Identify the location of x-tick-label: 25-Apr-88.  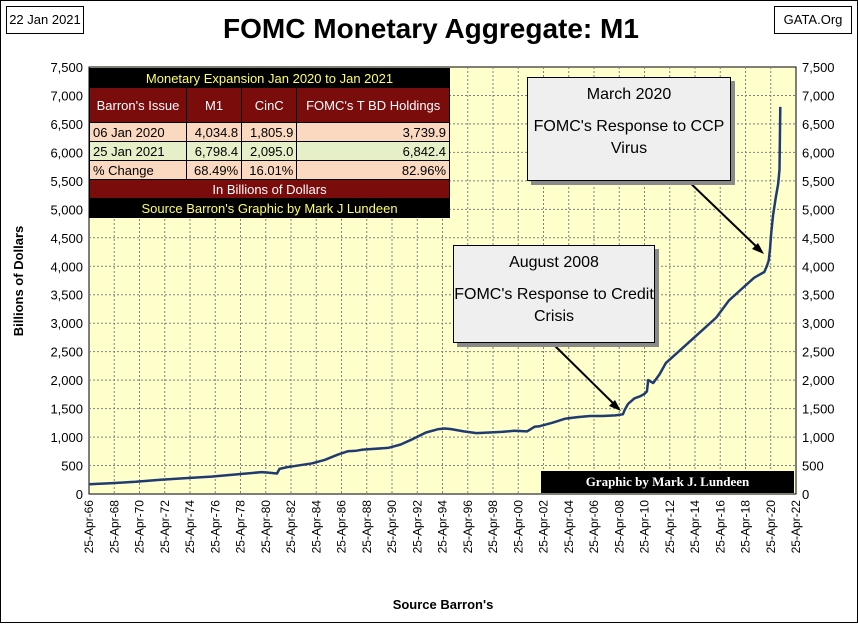
(367, 527).